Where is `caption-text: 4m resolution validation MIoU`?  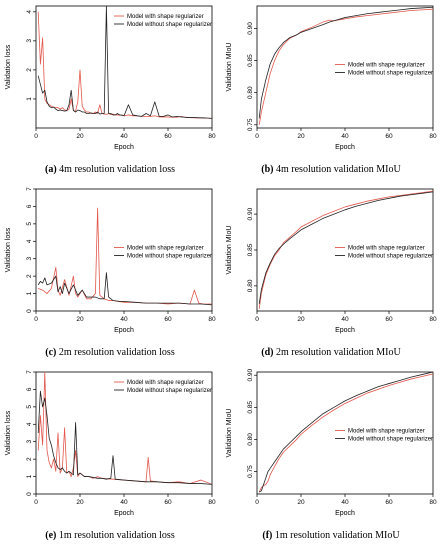 caption-text: 4m resolution validation MIoU is located at coordinates (337, 169).